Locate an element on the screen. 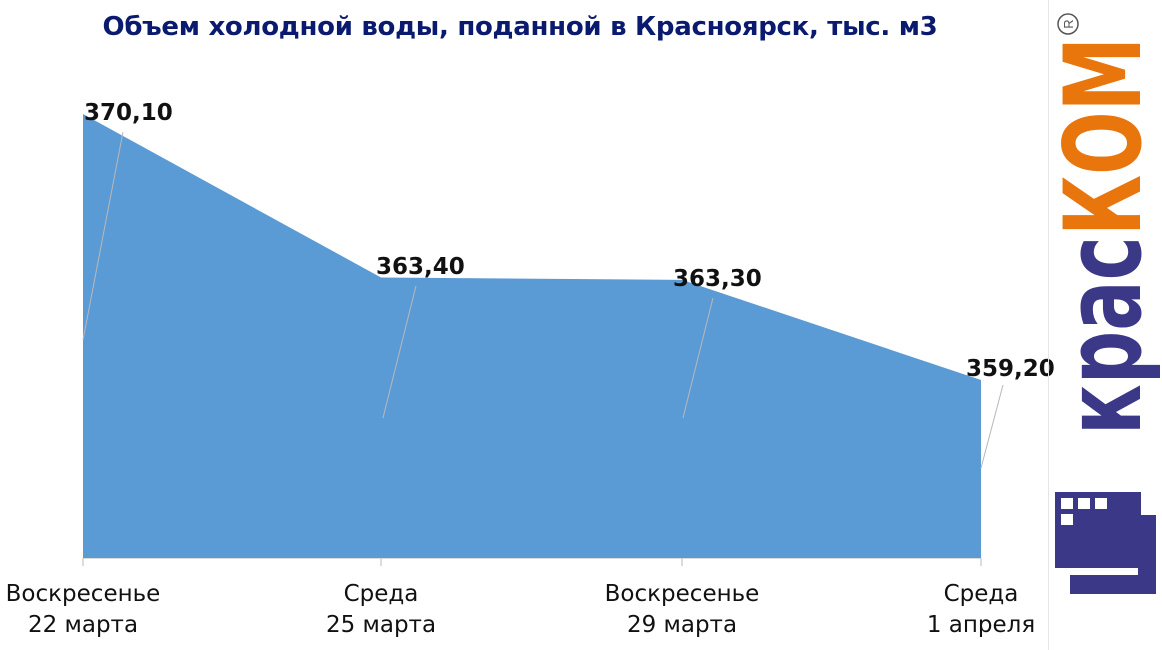 Image resolution: width=1162 pixels, height=650 pixels. x-tick-label-1: Среда 25 марта is located at coordinates (381, 610).